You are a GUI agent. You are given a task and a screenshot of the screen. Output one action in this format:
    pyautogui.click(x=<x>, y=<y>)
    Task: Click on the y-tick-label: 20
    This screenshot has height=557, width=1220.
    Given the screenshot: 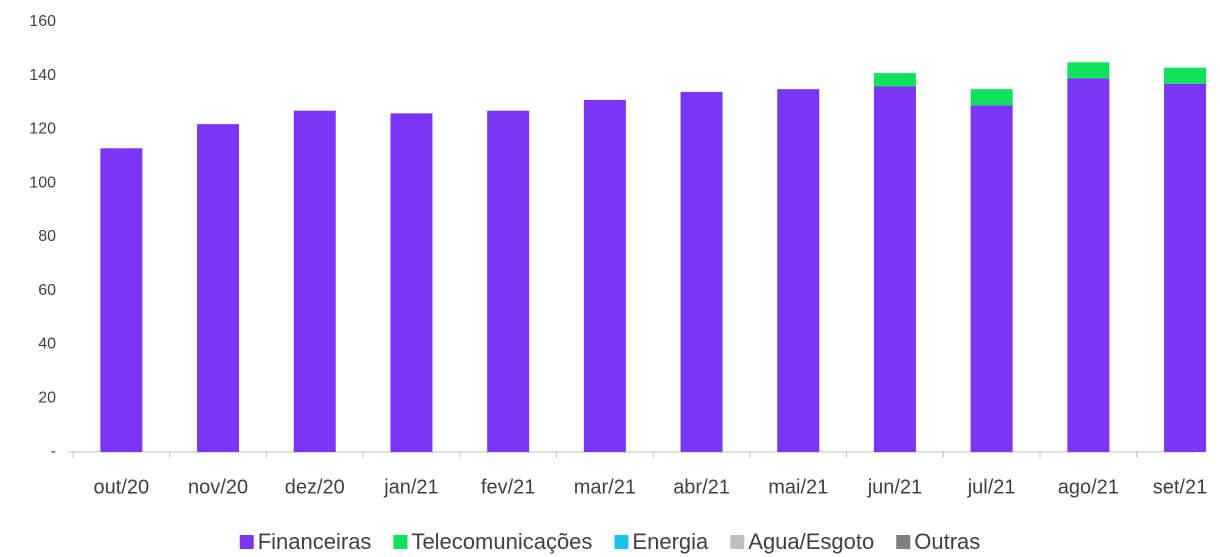 What is the action you would take?
    pyautogui.click(x=47, y=397)
    